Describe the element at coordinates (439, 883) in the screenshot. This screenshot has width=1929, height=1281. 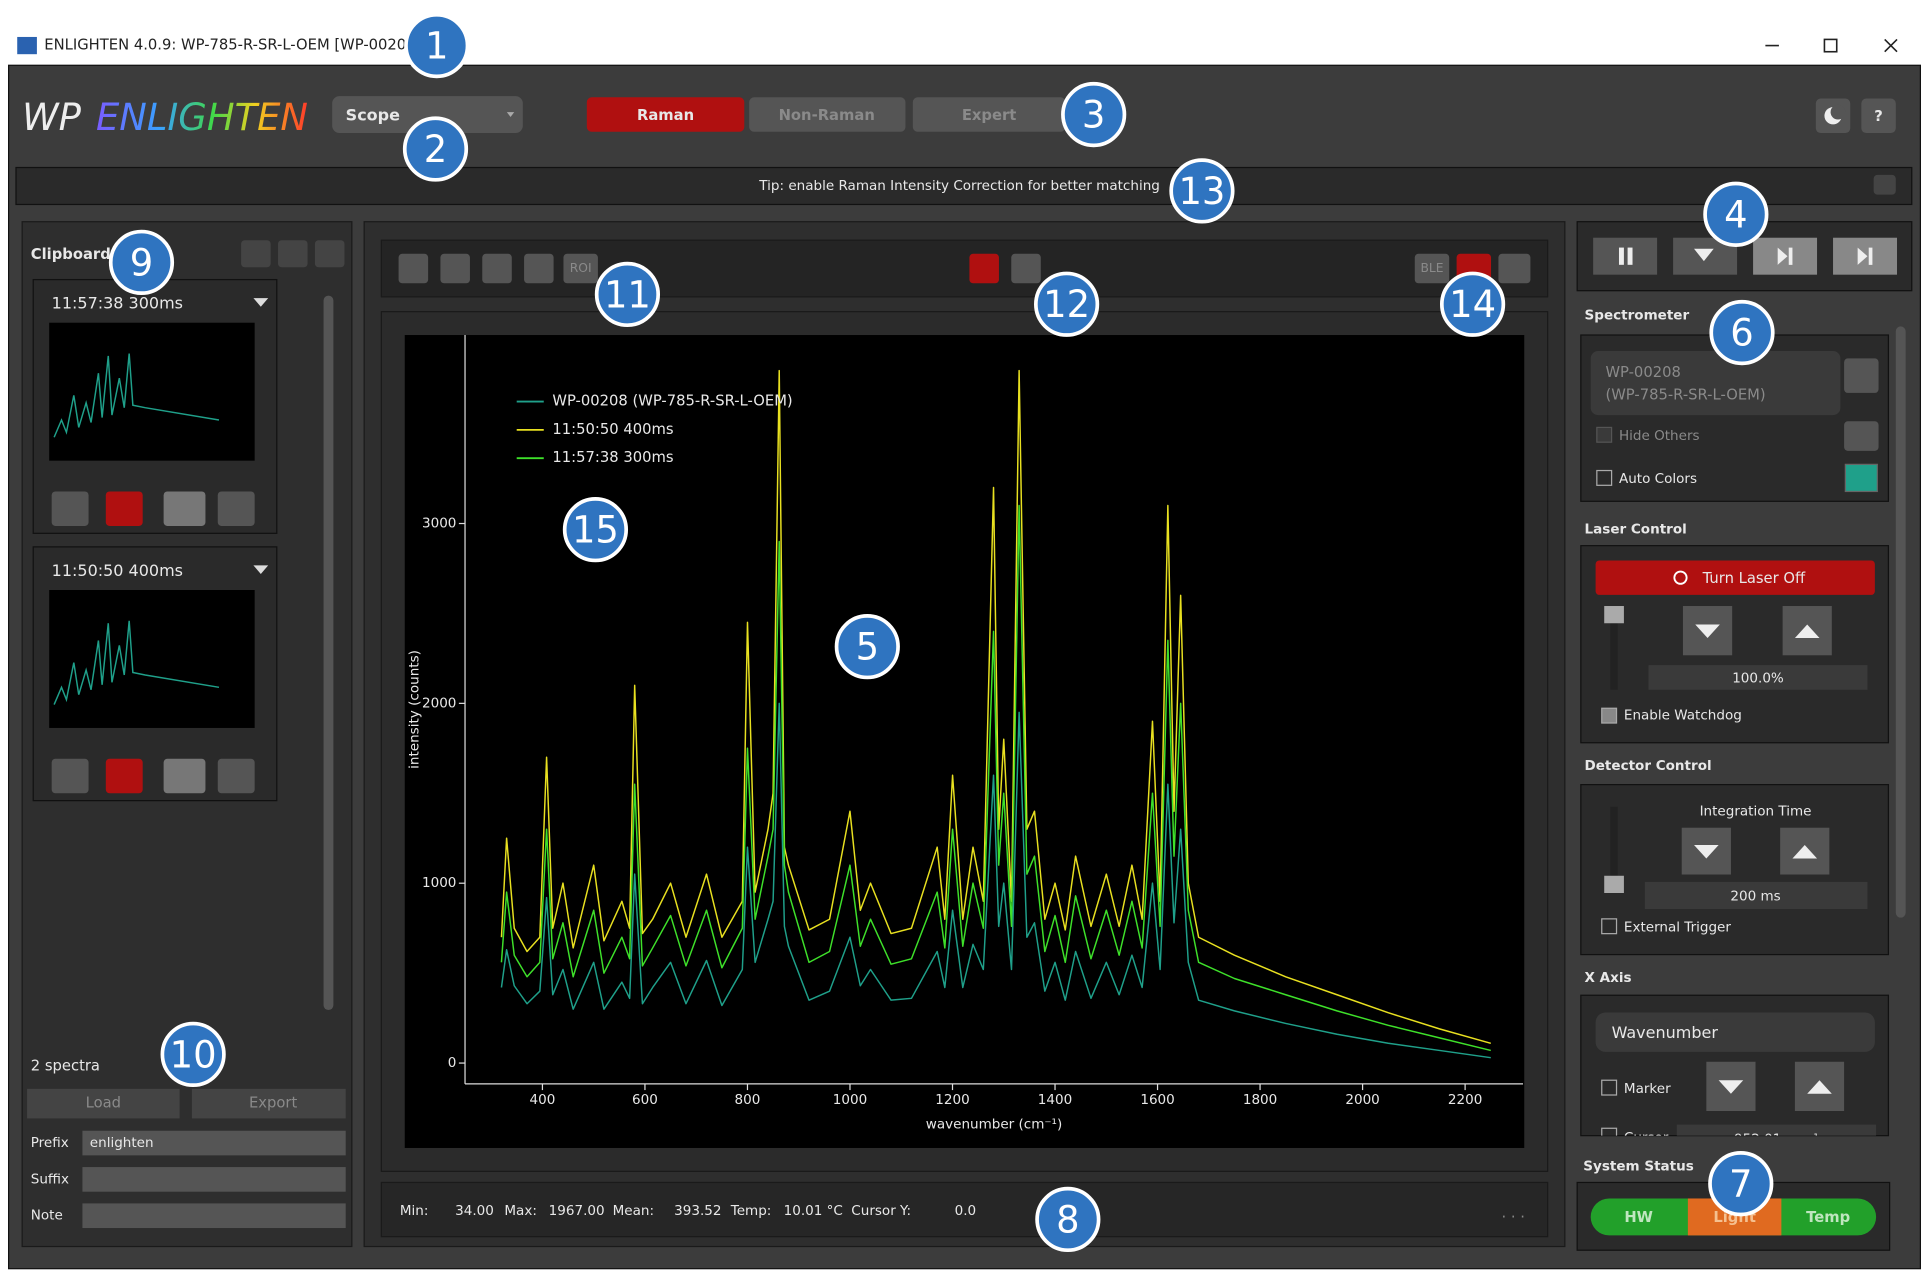
I see `y-tick-label: 1000` at that location.